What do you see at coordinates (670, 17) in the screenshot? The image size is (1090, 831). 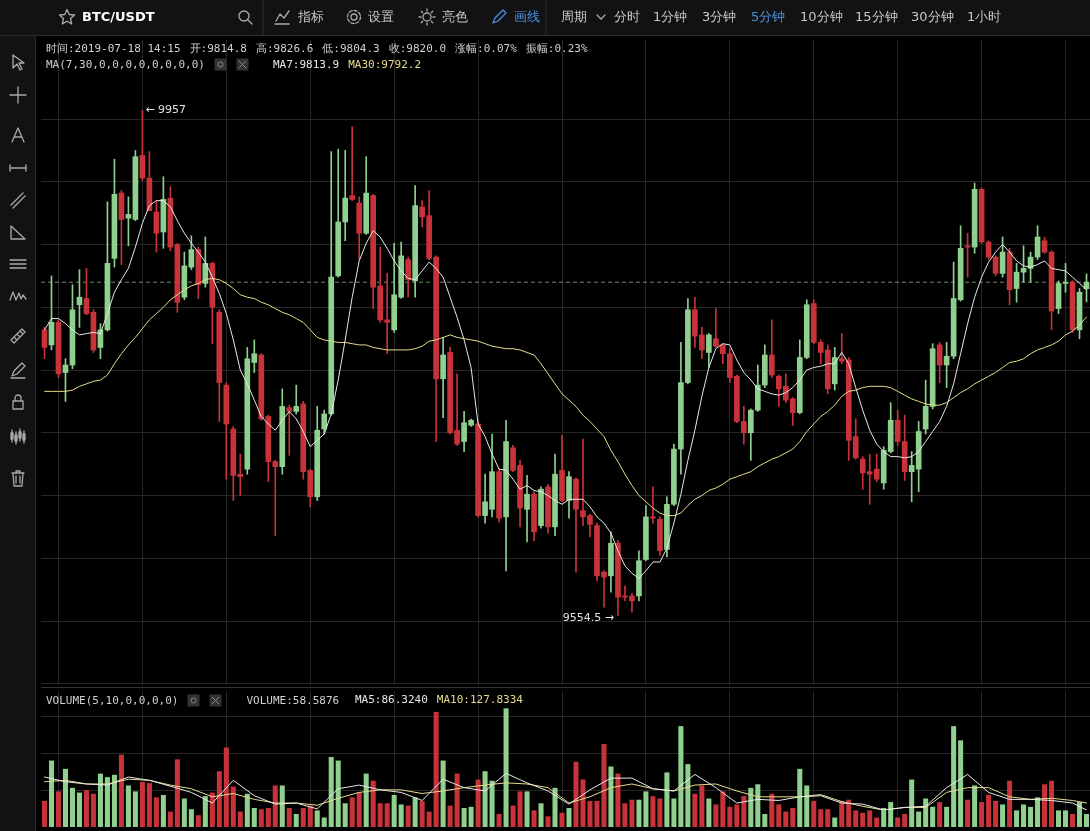 I see `text: 1分钟` at bounding box center [670, 17].